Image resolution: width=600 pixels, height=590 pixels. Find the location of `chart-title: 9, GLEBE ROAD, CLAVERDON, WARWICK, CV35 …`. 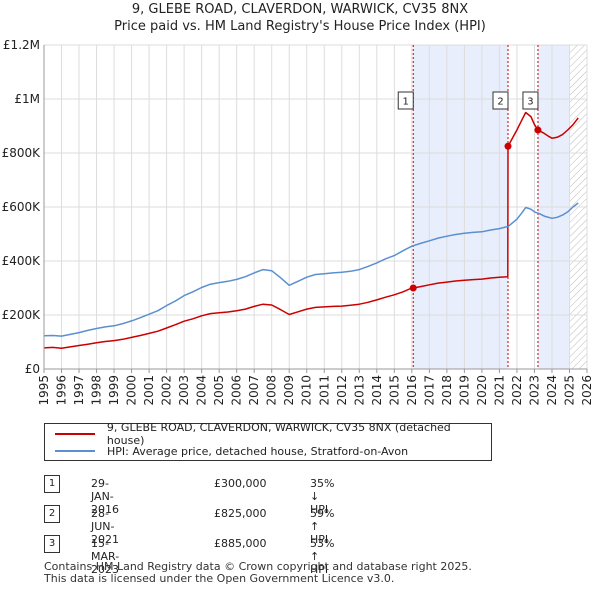

chart-title: 9, GLEBE ROAD, CLAVERDON, WARWICK, CV35 … is located at coordinates (300, 9).